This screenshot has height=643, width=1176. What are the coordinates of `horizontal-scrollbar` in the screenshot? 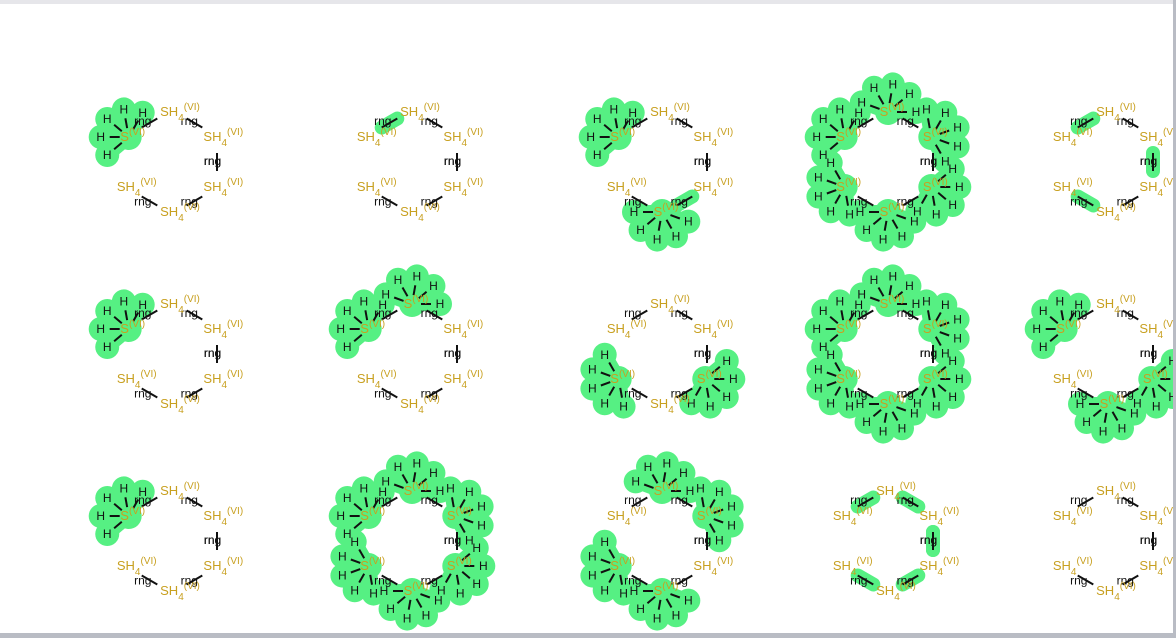 It's located at (588, 635).